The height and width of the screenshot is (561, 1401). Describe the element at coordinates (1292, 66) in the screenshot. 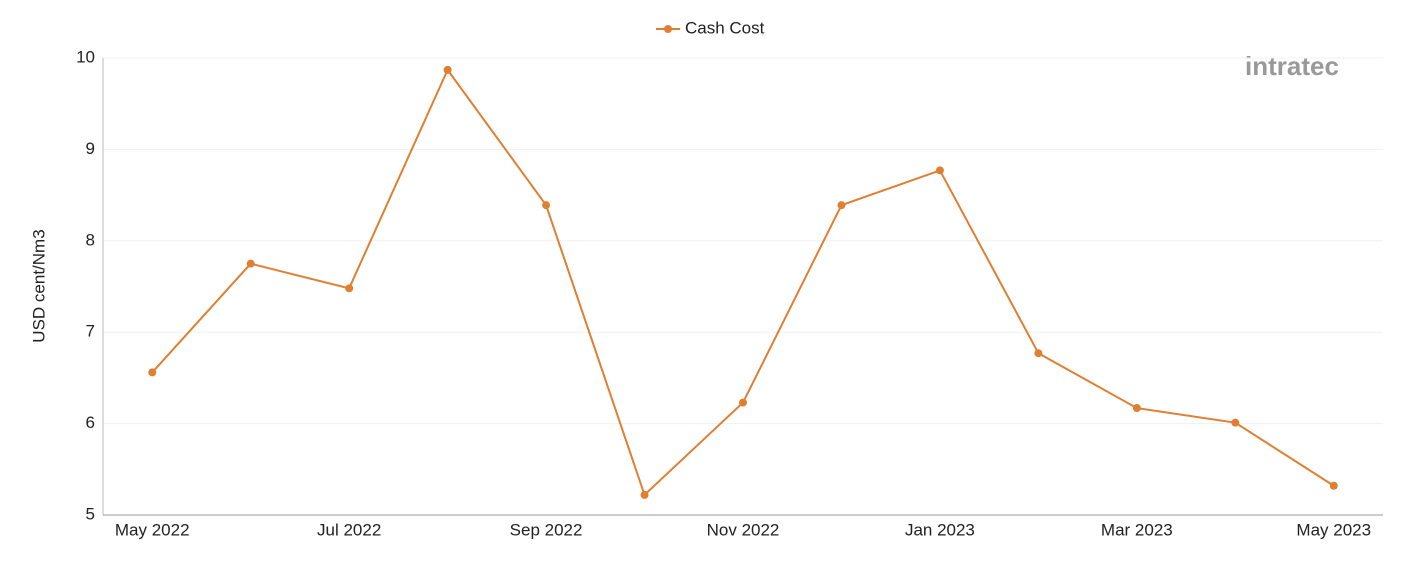

I see `logo: intratec` at that location.